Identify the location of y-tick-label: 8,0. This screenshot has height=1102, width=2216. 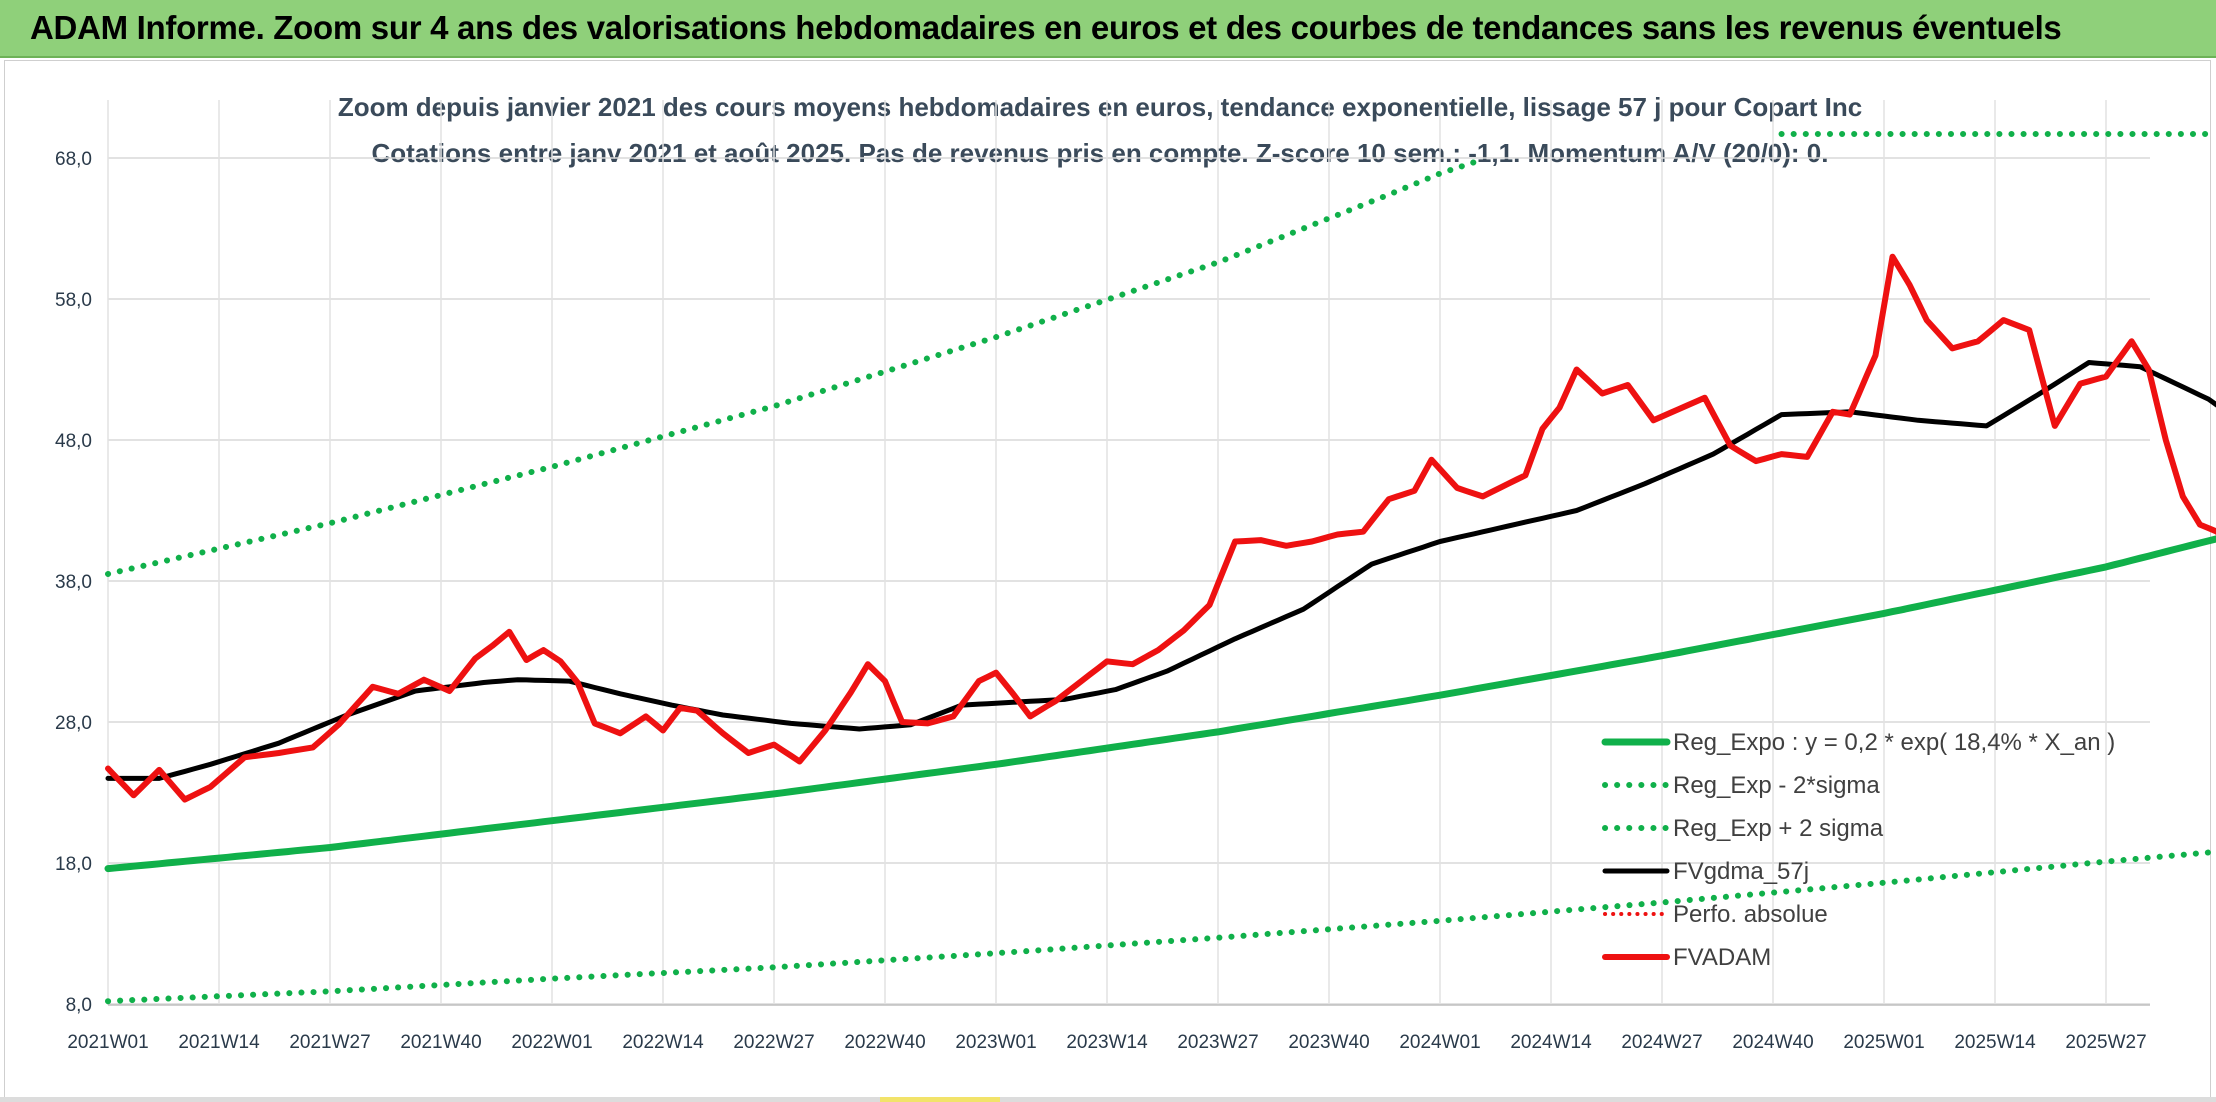
(79, 1005).